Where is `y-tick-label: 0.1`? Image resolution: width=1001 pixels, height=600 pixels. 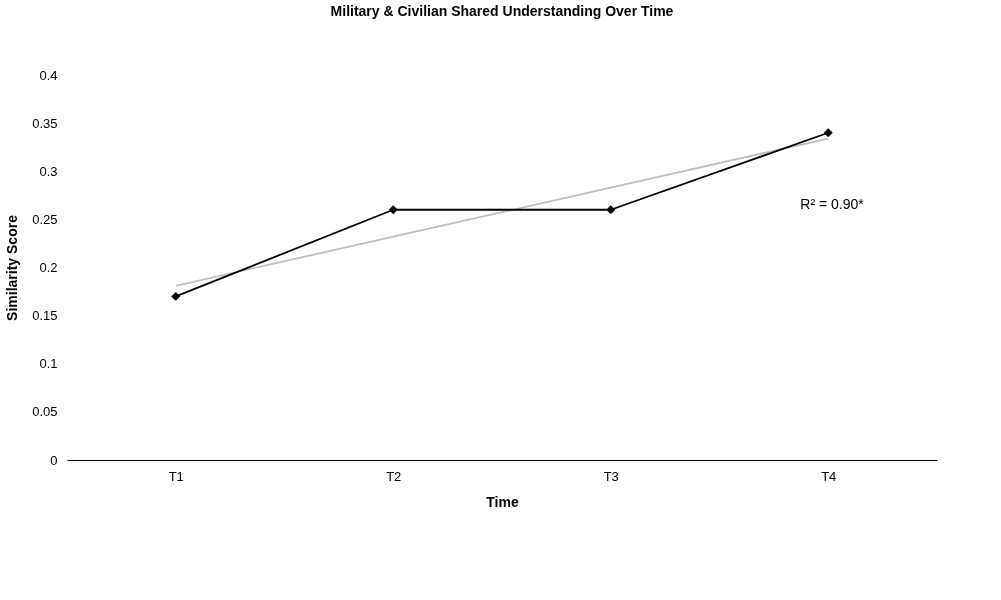
y-tick-label: 0.1 is located at coordinates (48, 364).